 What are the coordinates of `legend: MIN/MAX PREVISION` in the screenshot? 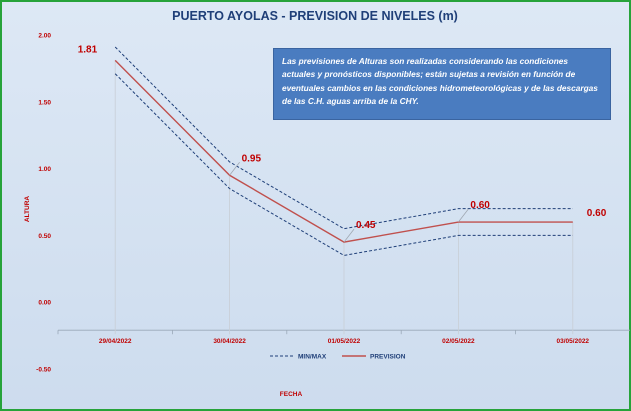 It's located at (338, 357).